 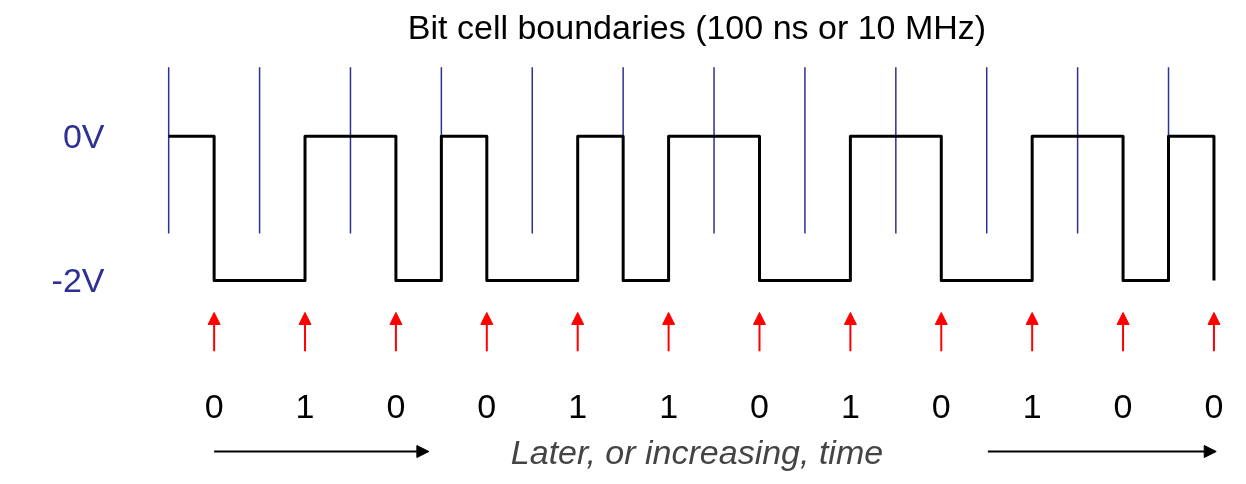 I want to click on chart-title: Bit cell boundaries (100 ns or 10 MHz), so click(x=697, y=26).